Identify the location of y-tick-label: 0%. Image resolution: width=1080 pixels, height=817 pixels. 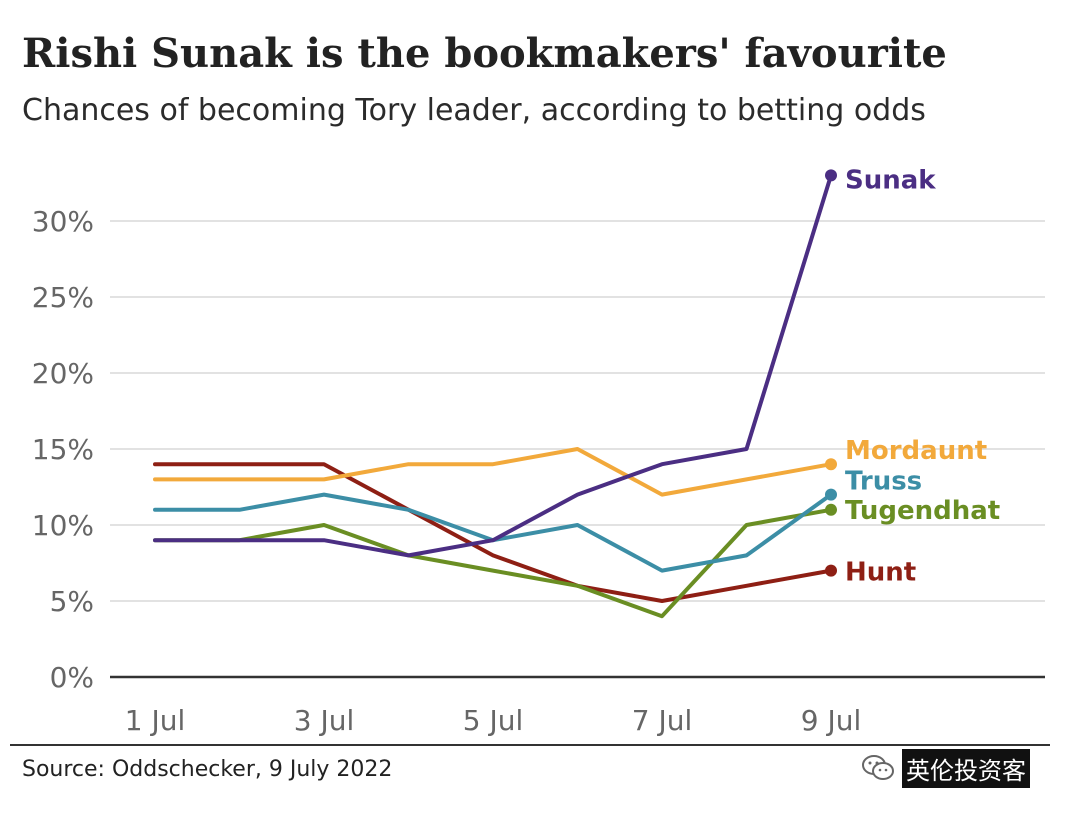
(72, 677).